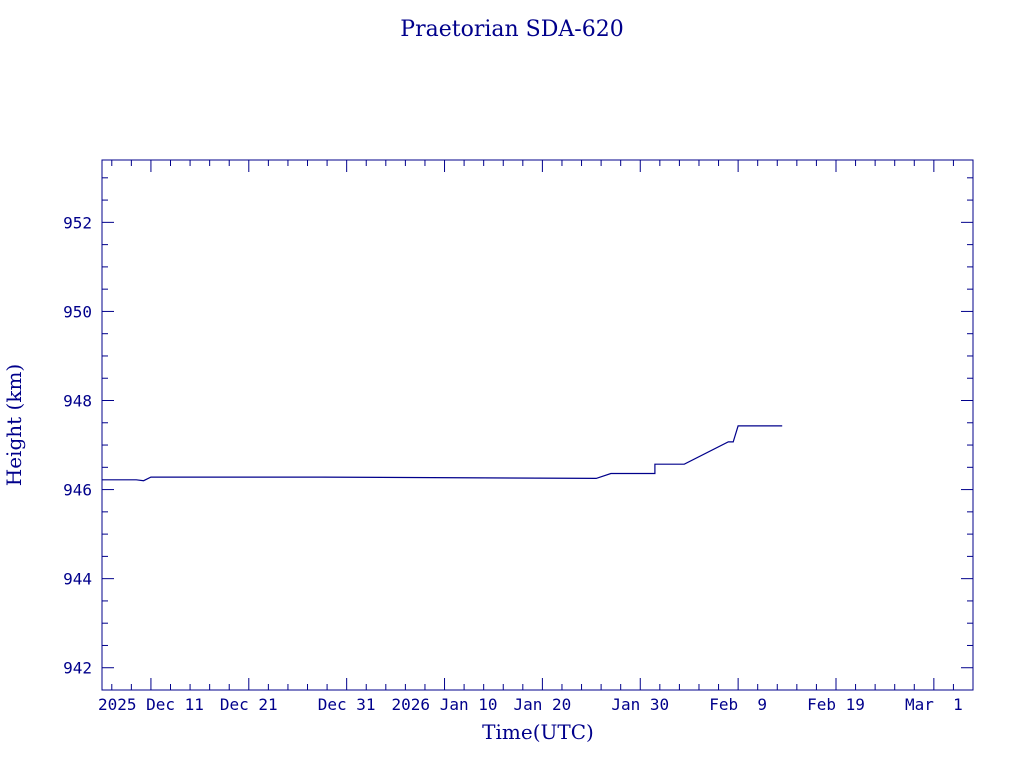 This screenshot has width=1024, height=768. Describe the element at coordinates (347, 704) in the screenshot. I see `x-tick-label: Dec 31` at that location.